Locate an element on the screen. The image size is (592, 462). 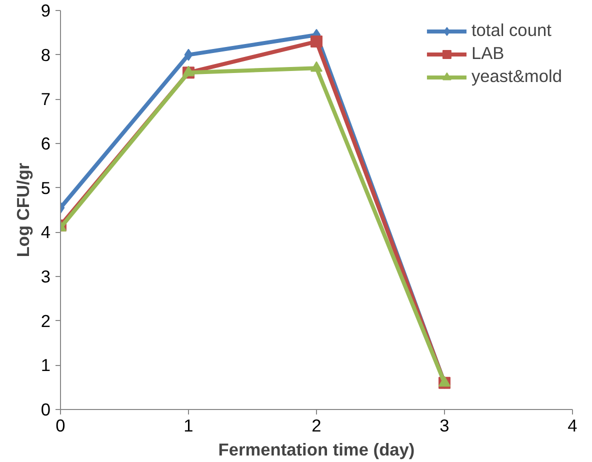
x-tick-label: 2 is located at coordinates (317, 426).